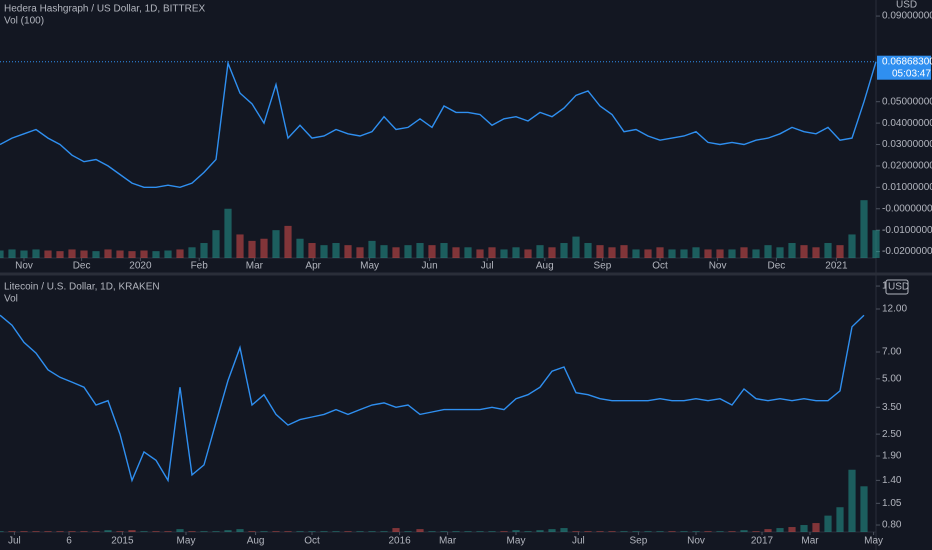 This screenshot has height=550, width=932. Describe the element at coordinates (907, 61) in the screenshot. I see `price-tag: 0.06868300` at that location.